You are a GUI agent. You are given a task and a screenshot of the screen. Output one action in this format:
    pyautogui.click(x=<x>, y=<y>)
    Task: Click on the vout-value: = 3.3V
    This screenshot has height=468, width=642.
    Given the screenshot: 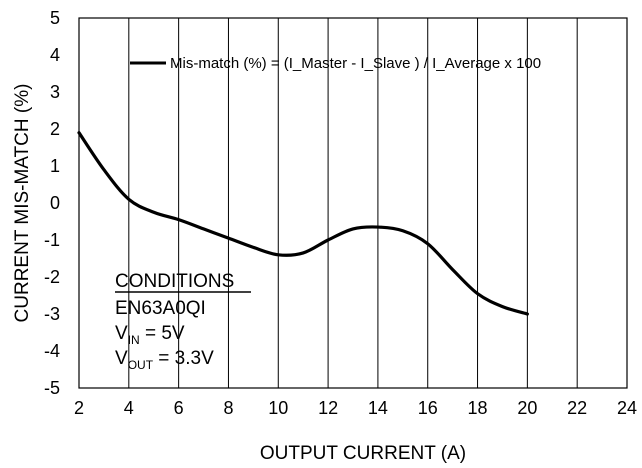 What is the action you would take?
    pyautogui.click(x=183, y=358)
    